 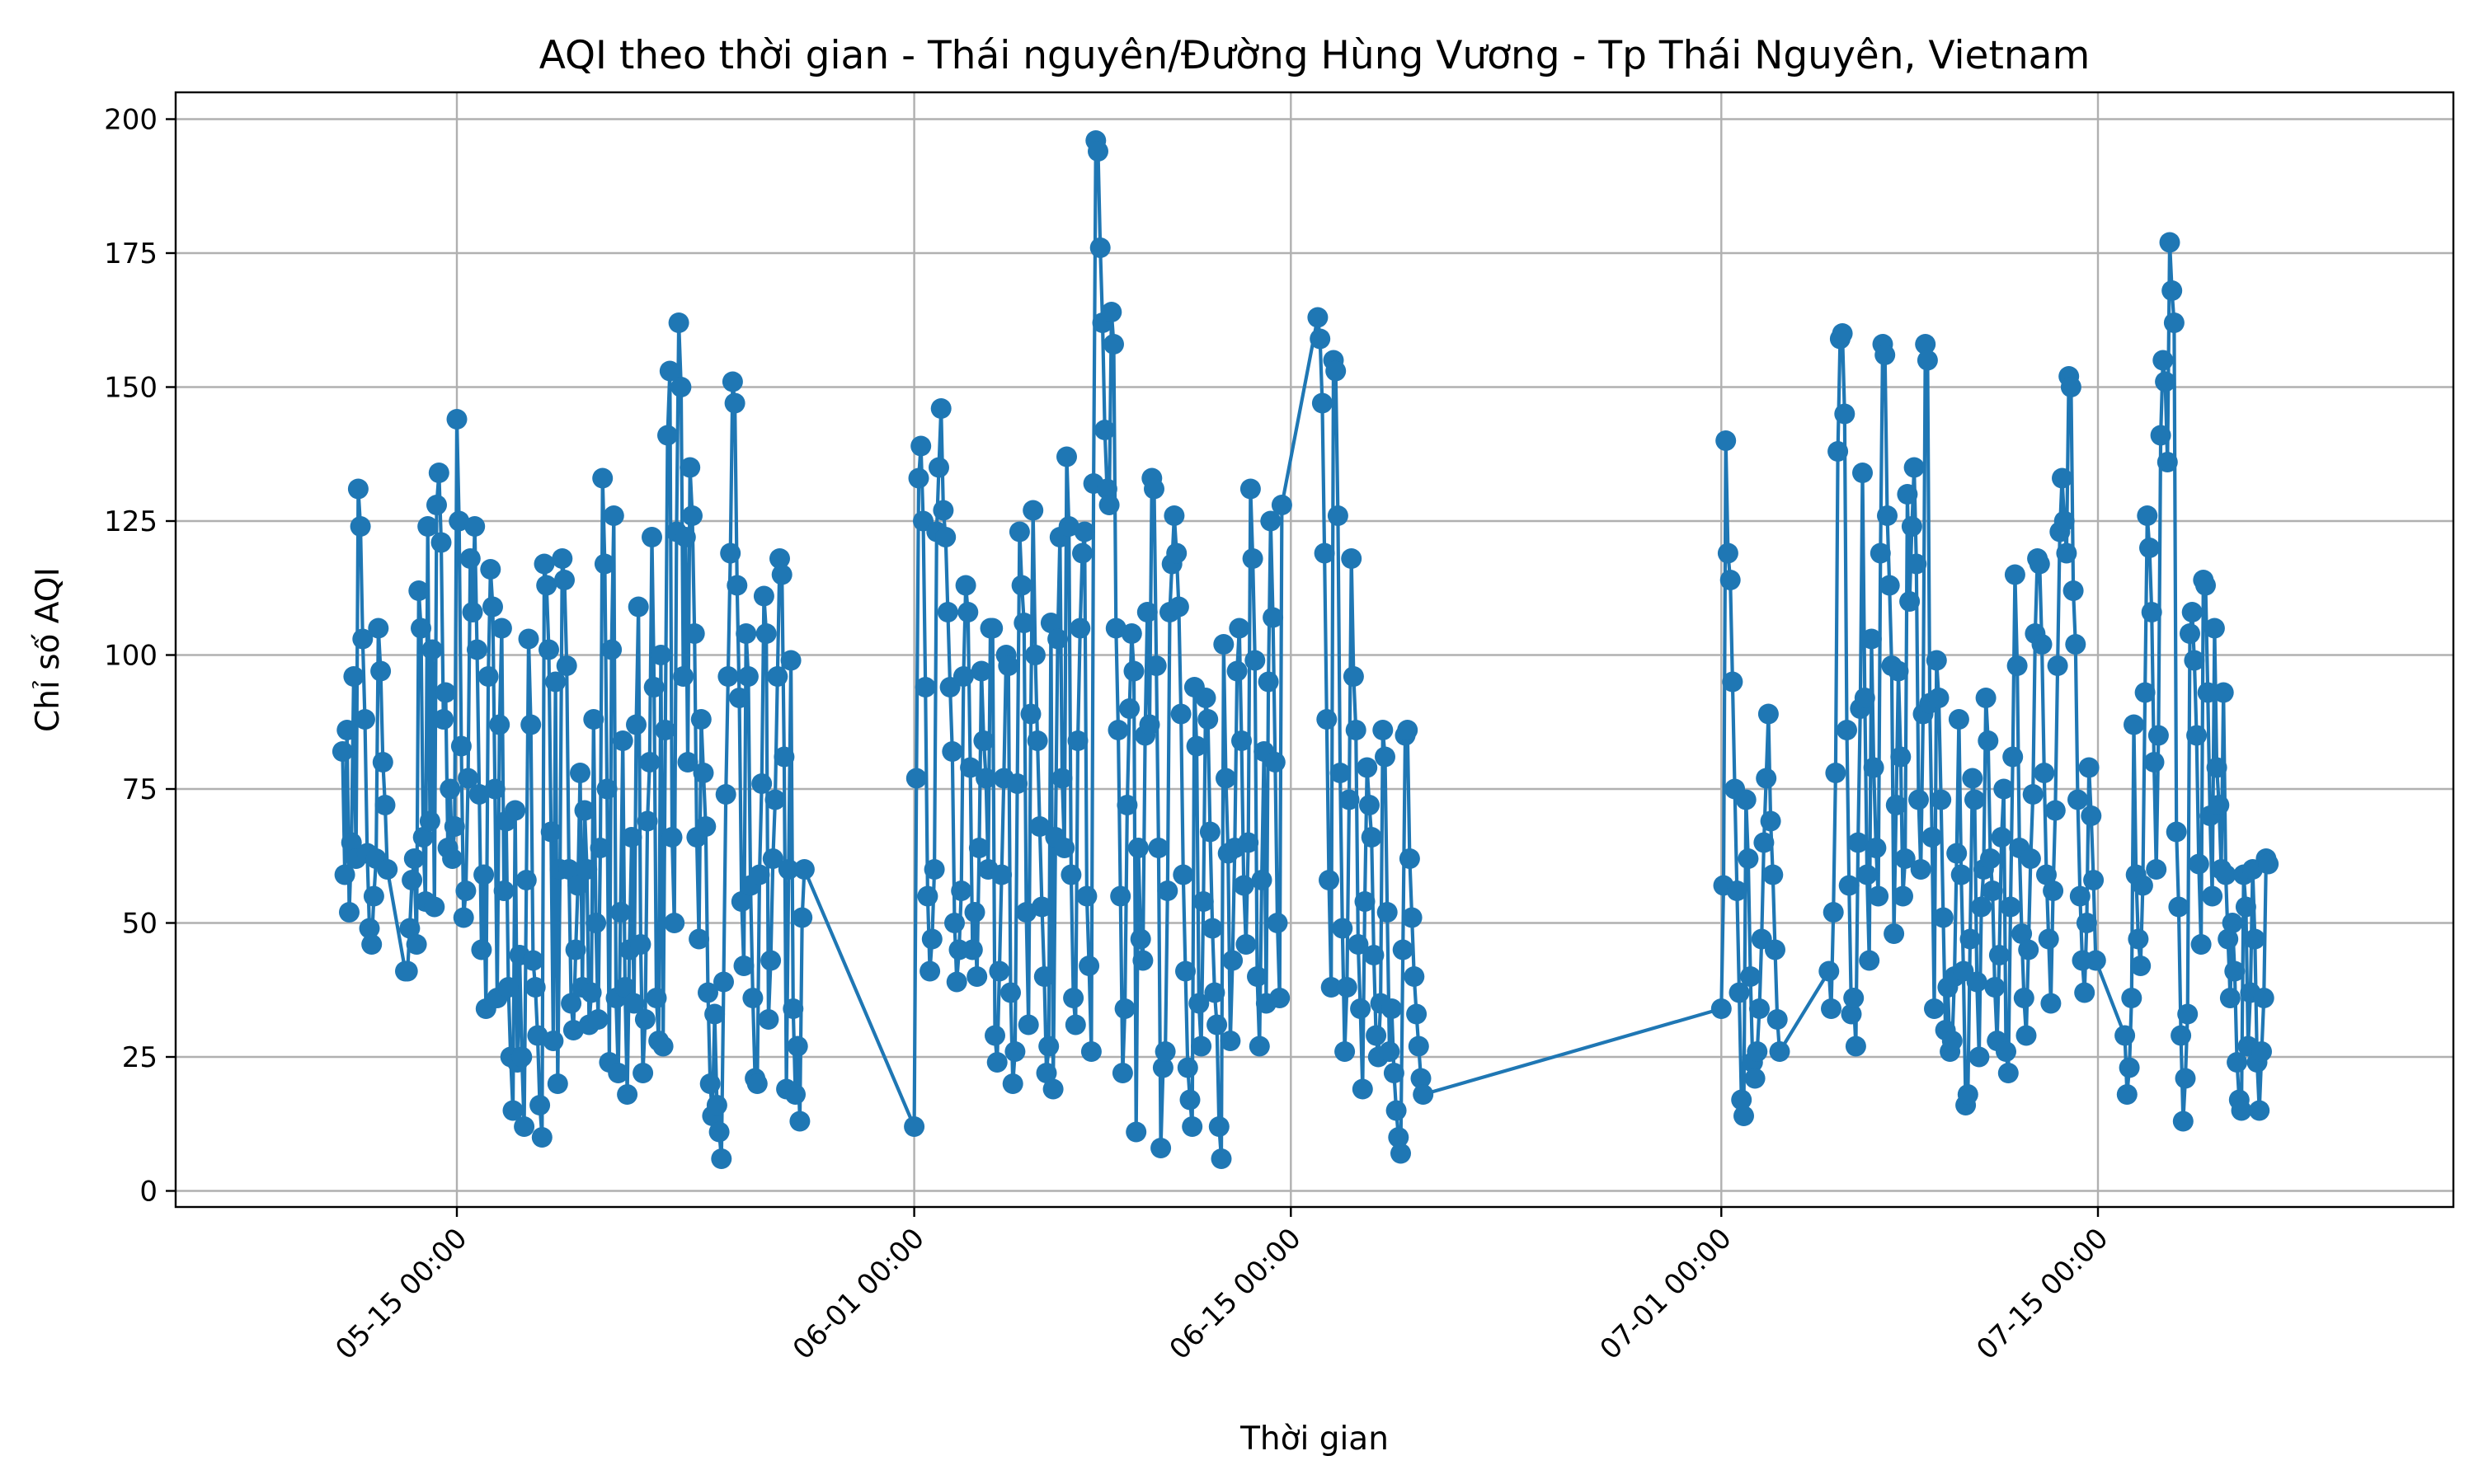 What do you see at coordinates (140, 924) in the screenshot?
I see `y-tick-label: 50` at bounding box center [140, 924].